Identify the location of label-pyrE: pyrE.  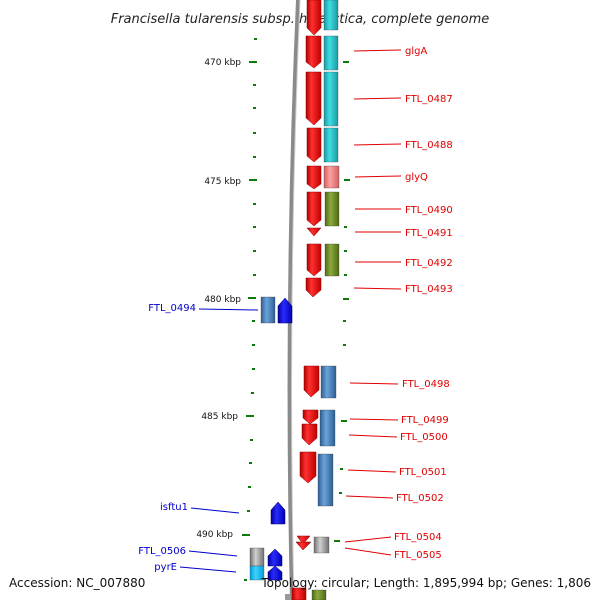
(165, 567).